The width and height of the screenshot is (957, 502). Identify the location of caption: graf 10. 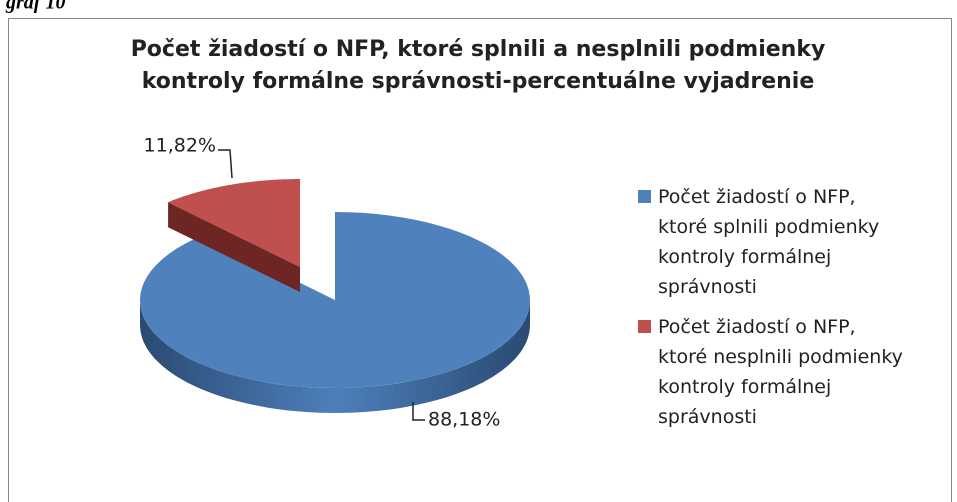
(35, 7).